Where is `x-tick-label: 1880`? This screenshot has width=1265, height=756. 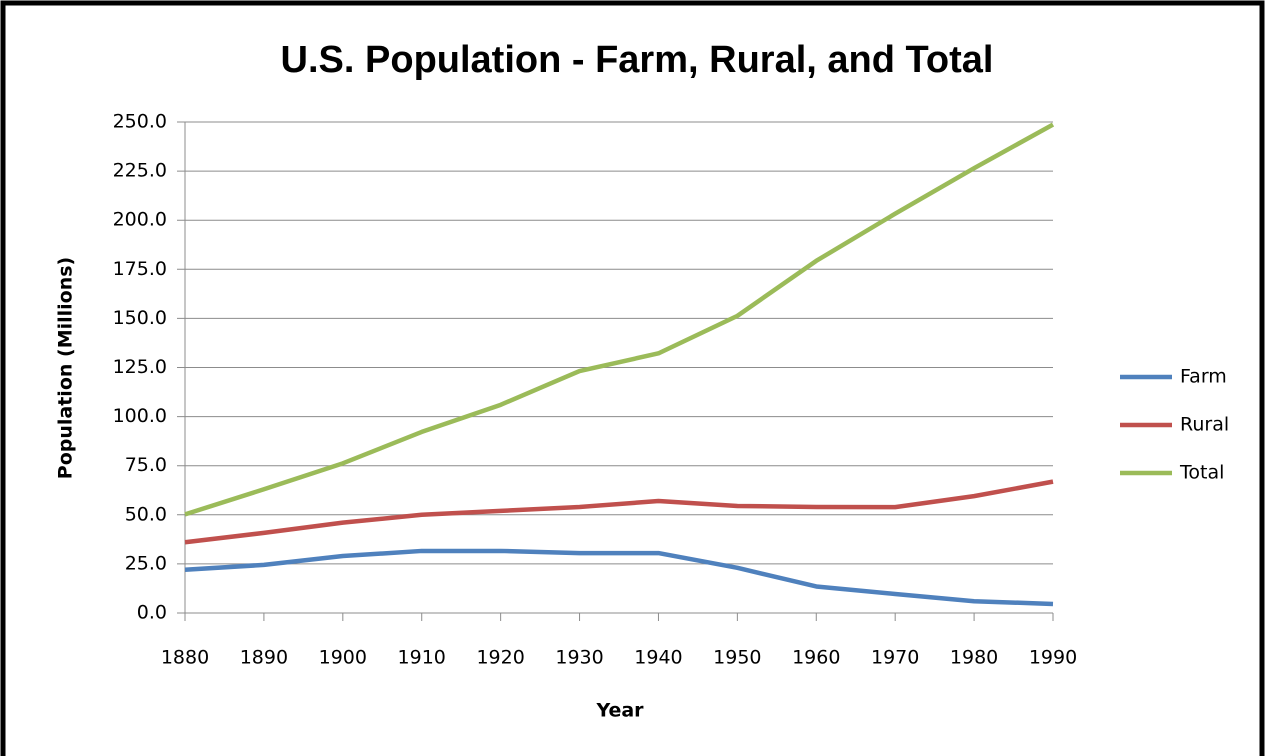 x-tick-label: 1880 is located at coordinates (185, 658).